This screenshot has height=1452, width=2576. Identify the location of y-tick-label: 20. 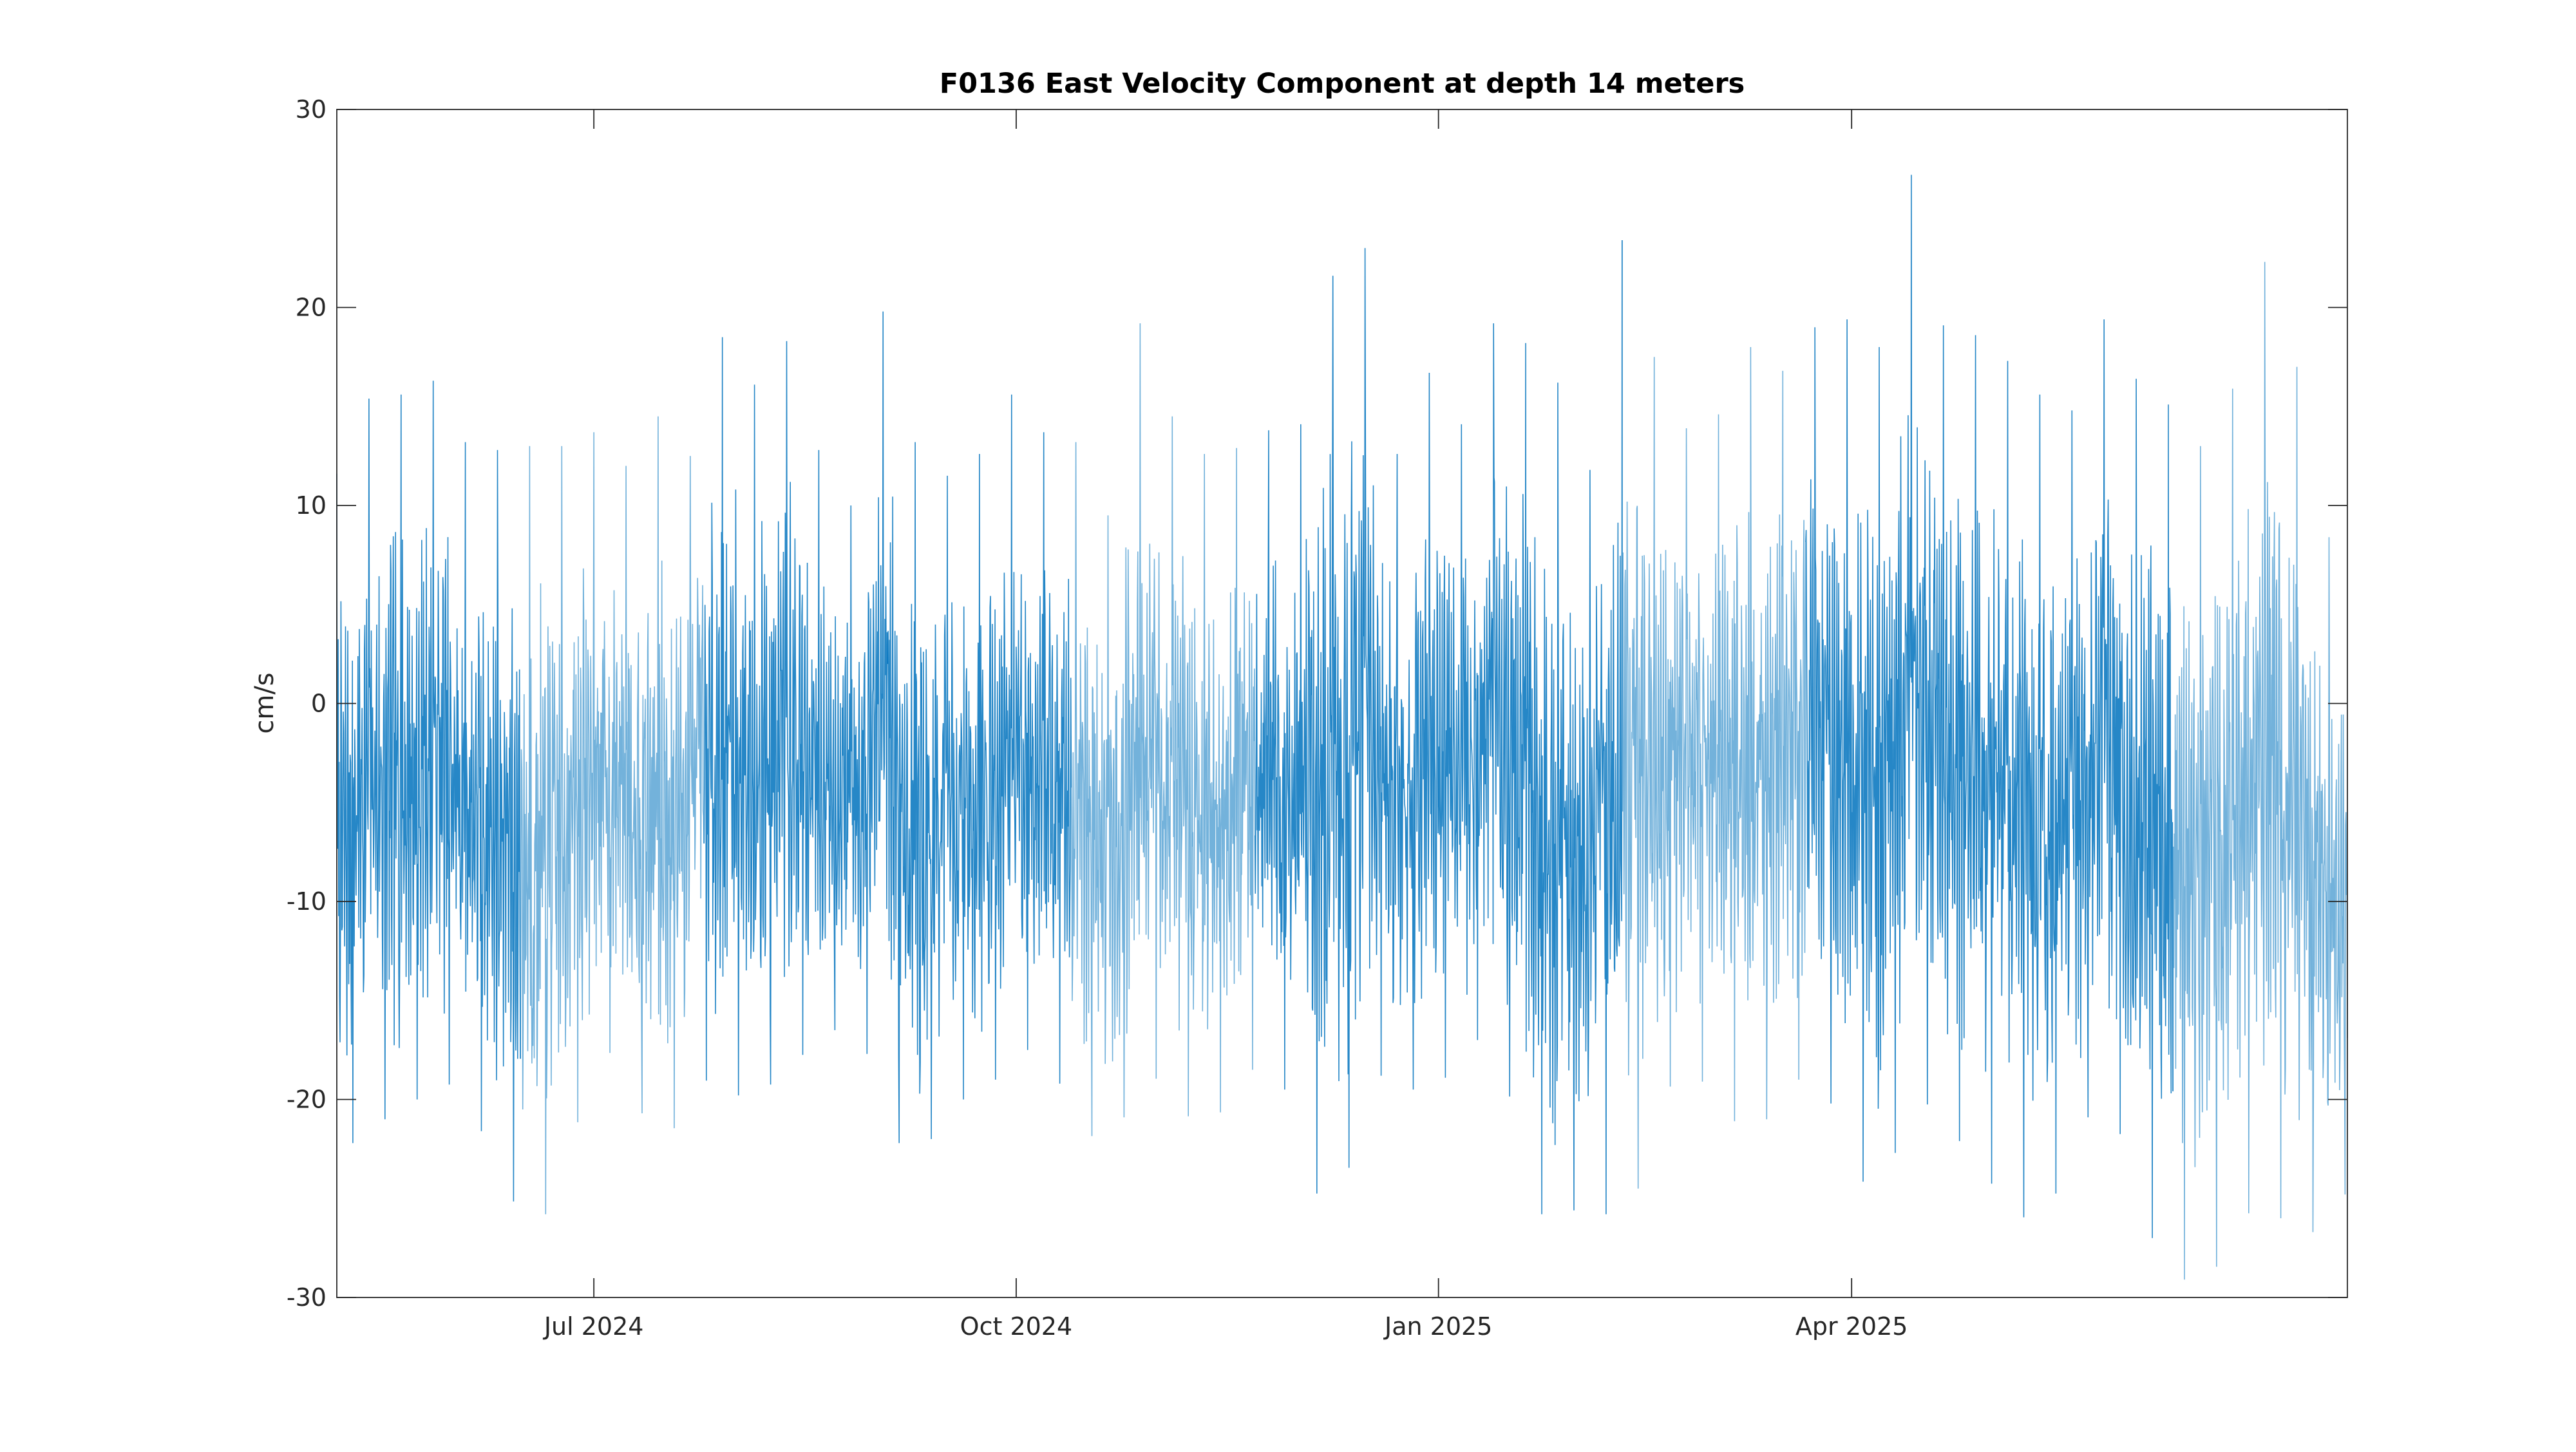
(311, 308).